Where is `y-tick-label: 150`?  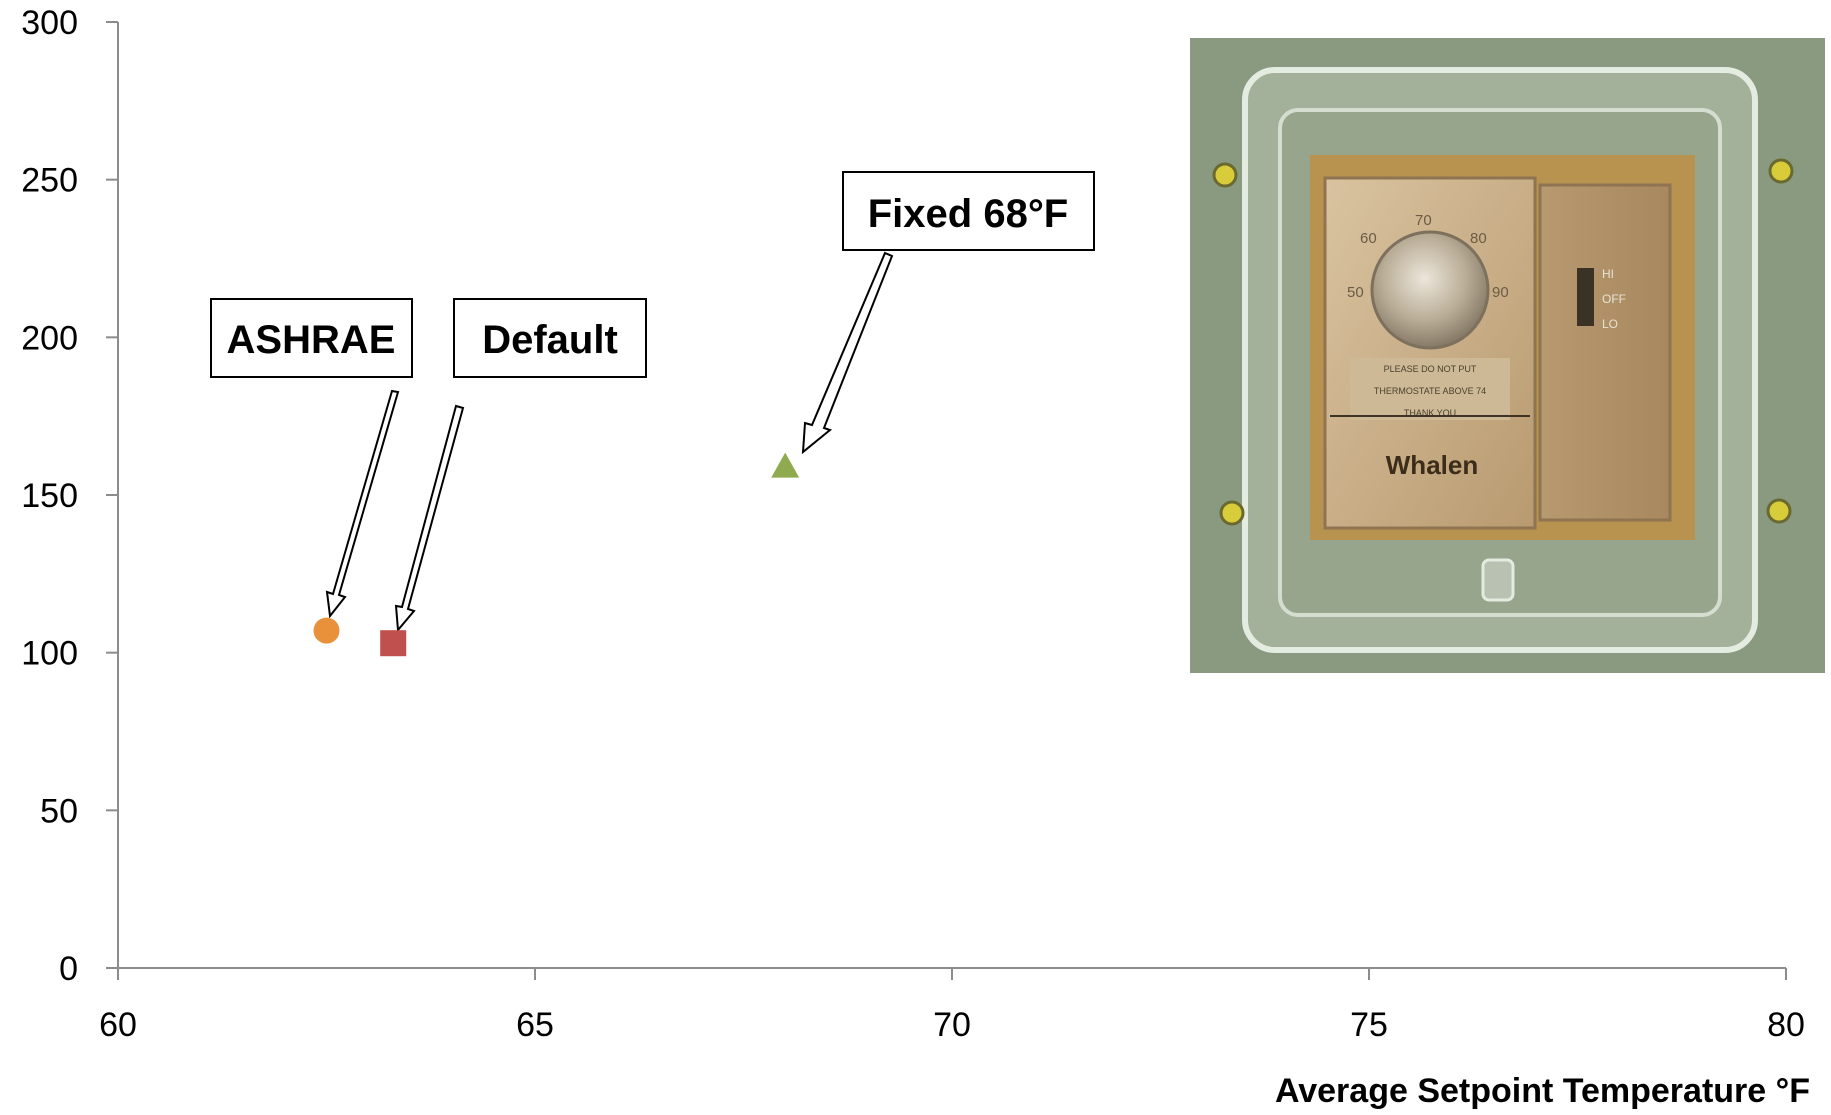 y-tick-label: 150 is located at coordinates (49, 496).